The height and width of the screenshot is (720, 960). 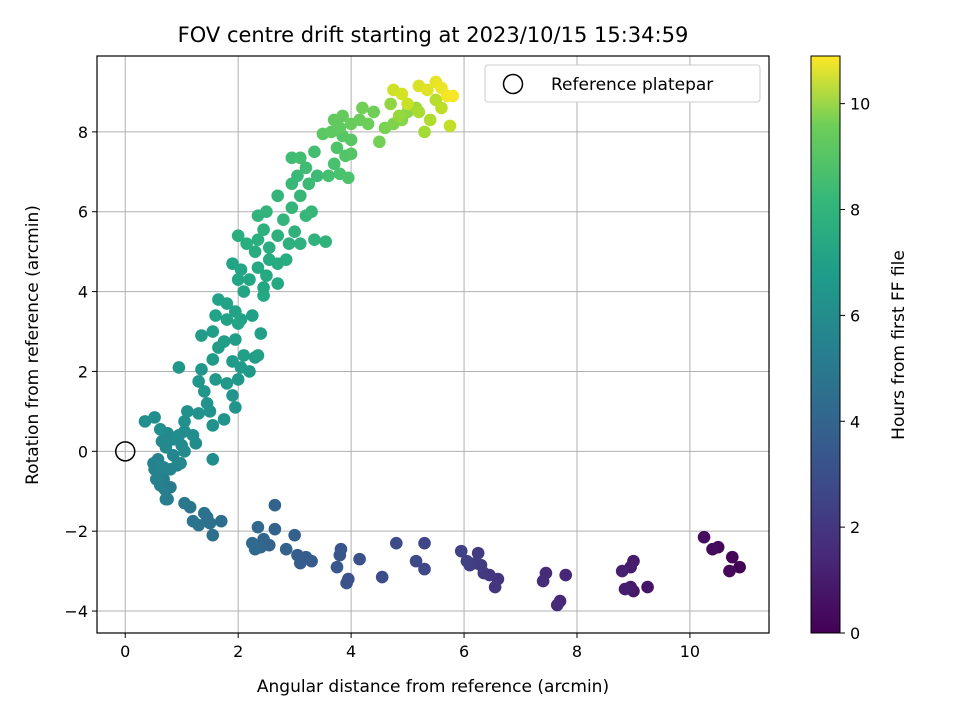 I want to click on legend: Reference platepar, so click(x=622, y=83).